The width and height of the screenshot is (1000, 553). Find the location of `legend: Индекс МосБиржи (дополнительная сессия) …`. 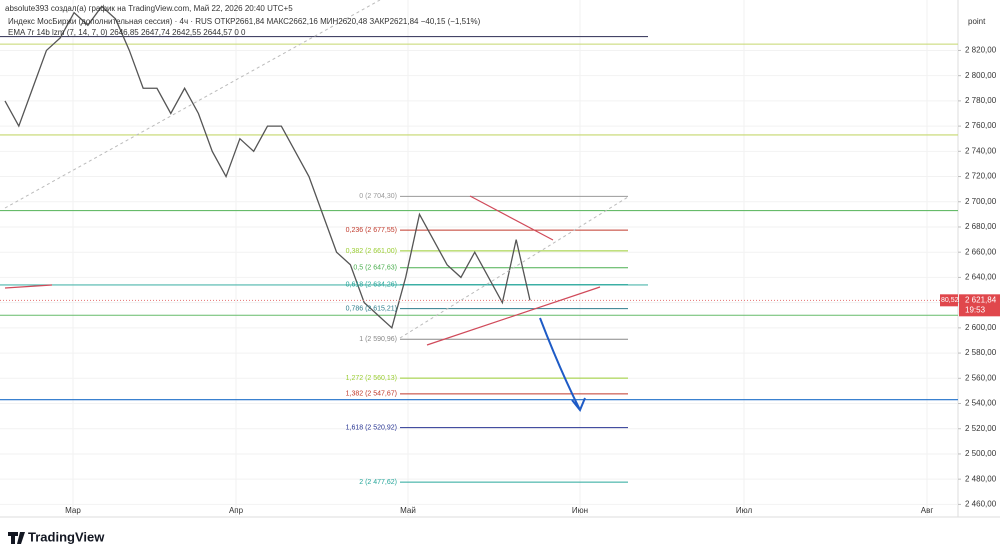

legend: Индекс МосБиржи (дополнительная сессия) … is located at coordinates (244, 21).